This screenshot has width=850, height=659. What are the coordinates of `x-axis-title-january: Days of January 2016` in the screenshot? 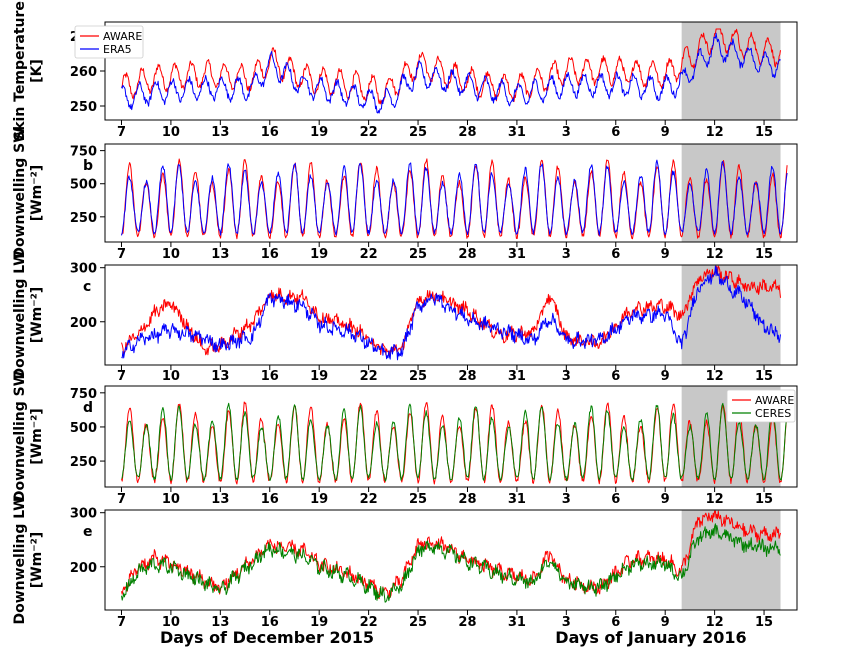 It's located at (650, 637).